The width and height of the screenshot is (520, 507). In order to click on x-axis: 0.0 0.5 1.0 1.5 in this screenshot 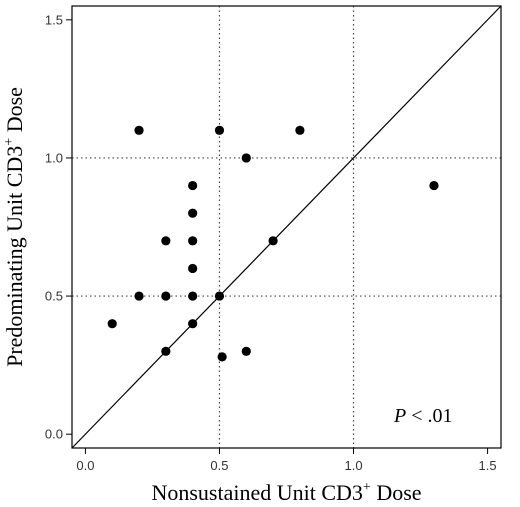, I will do `click(286, 460)`.